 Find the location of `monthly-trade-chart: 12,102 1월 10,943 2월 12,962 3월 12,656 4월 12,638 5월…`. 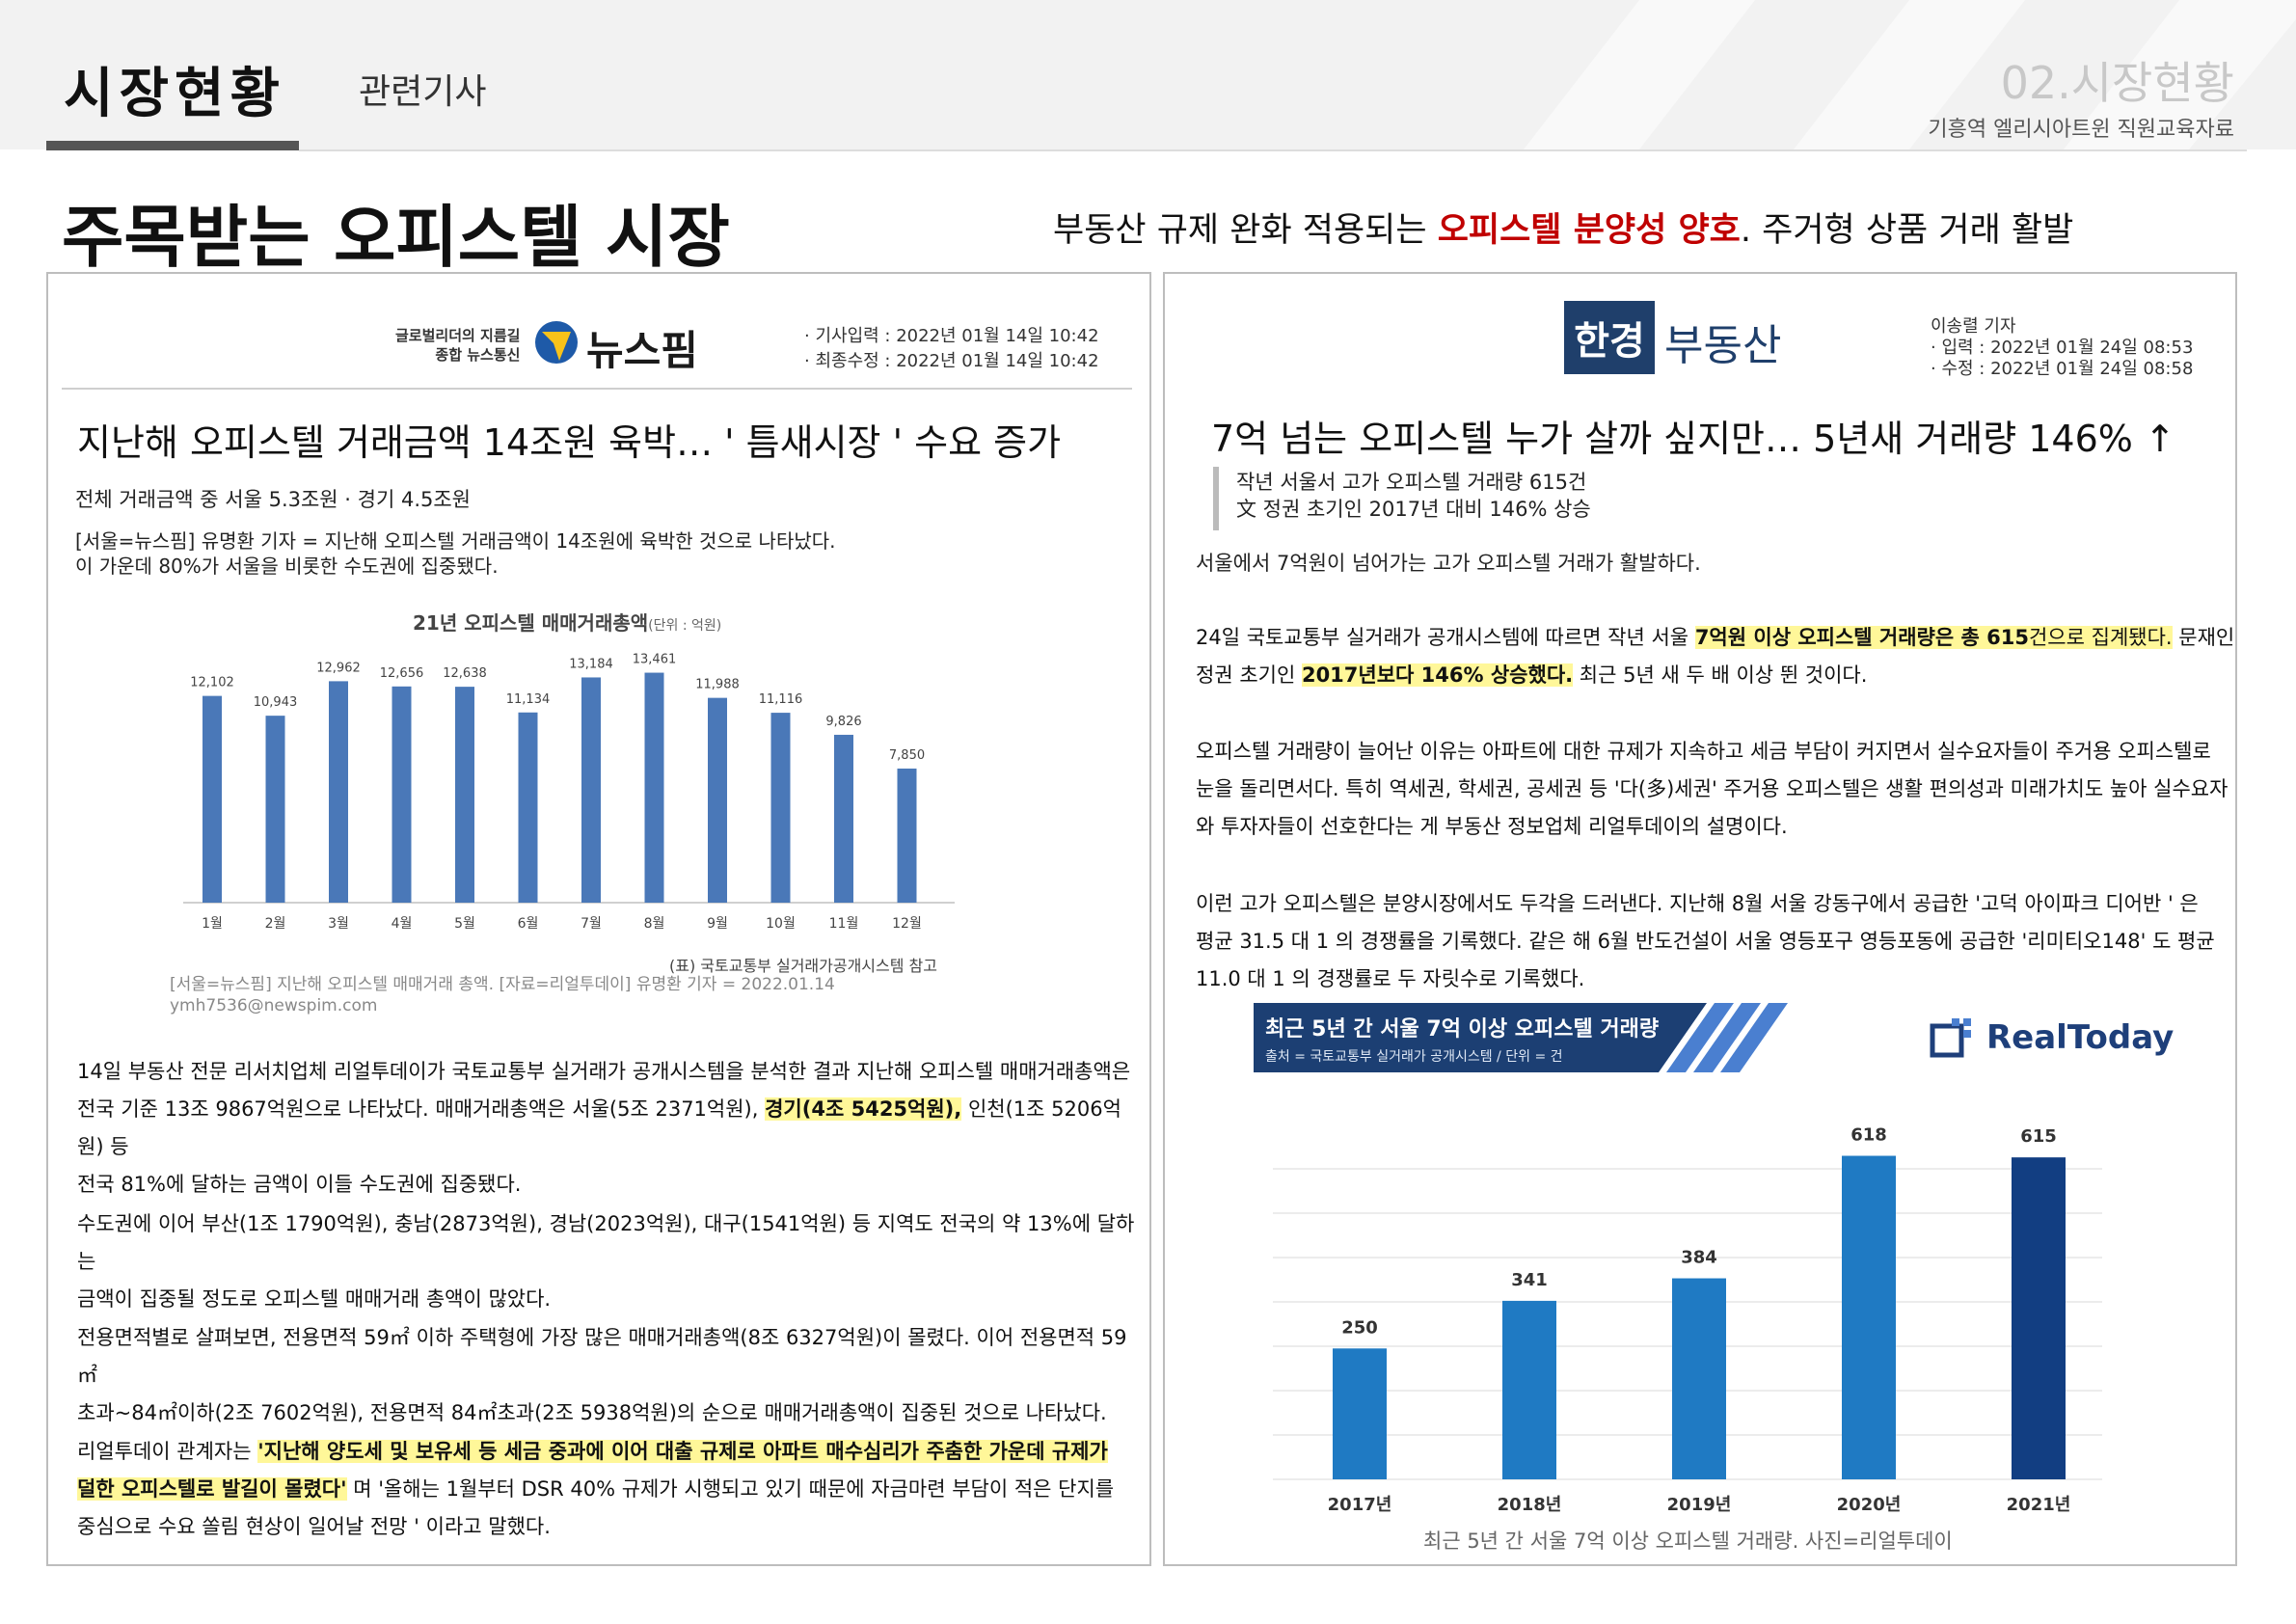

monthly-trade-chart: 12,102 1월 10,943 2월 12,962 3월 12,656 4월 12,638 5월… is located at coordinates (569, 792).